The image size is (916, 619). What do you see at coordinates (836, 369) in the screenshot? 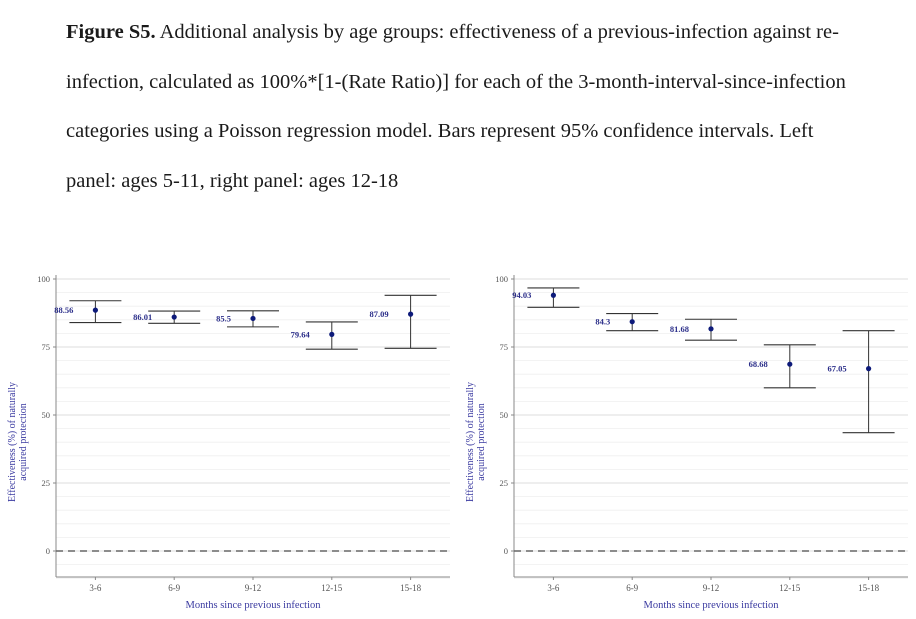
I see `data-label: 67.05` at bounding box center [836, 369].